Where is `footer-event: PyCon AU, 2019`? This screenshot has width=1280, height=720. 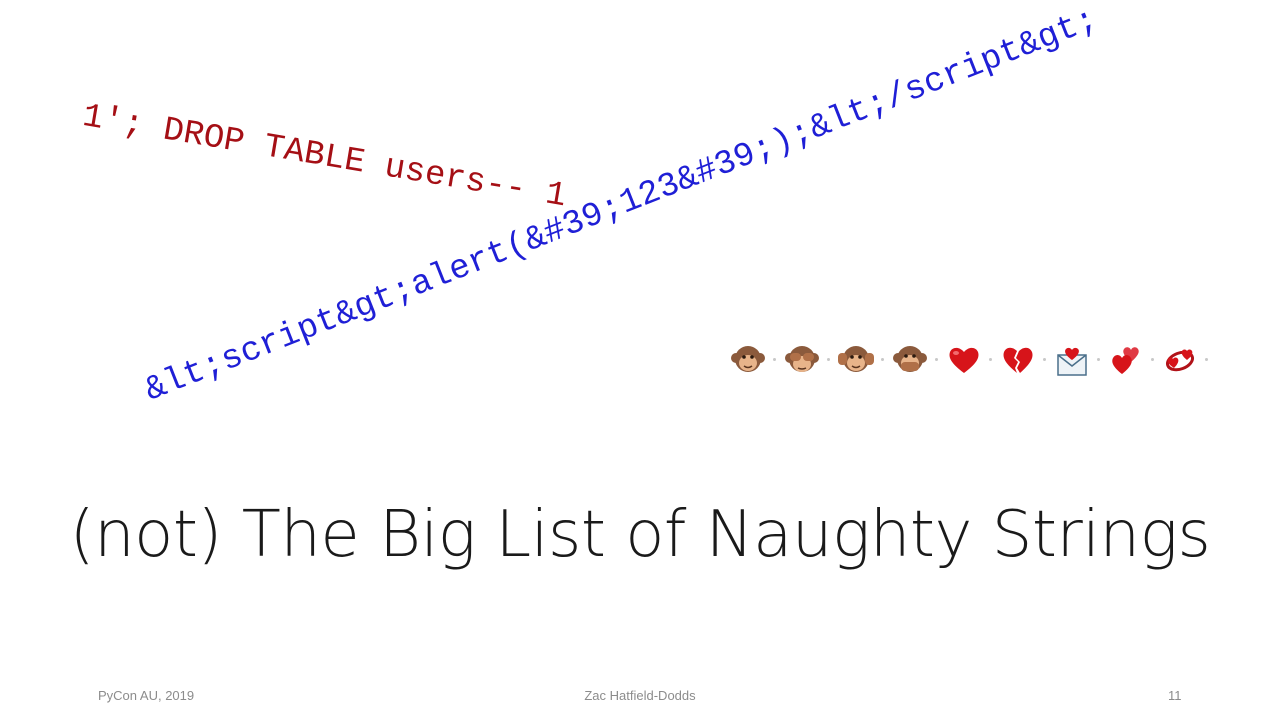 footer-event: PyCon AU, 2019 is located at coordinates (146, 695).